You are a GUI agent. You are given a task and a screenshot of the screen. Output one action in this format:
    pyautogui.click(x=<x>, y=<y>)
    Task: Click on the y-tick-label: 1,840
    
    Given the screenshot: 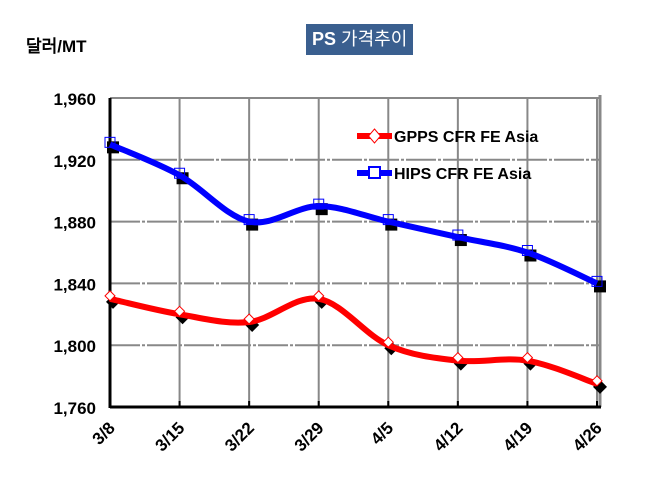 What is the action you would take?
    pyautogui.click(x=74, y=284)
    